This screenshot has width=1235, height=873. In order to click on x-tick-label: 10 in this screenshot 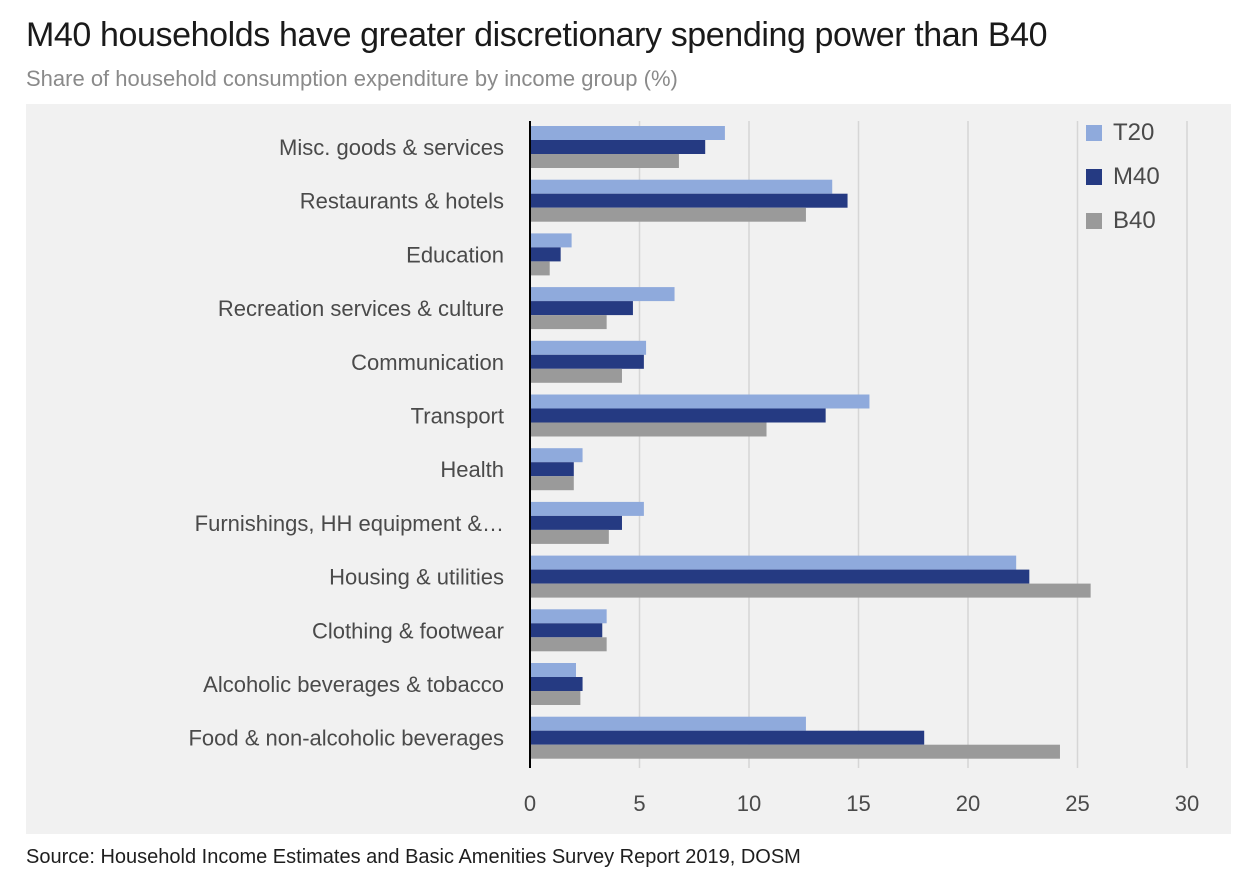, I will do `click(749, 803)`.